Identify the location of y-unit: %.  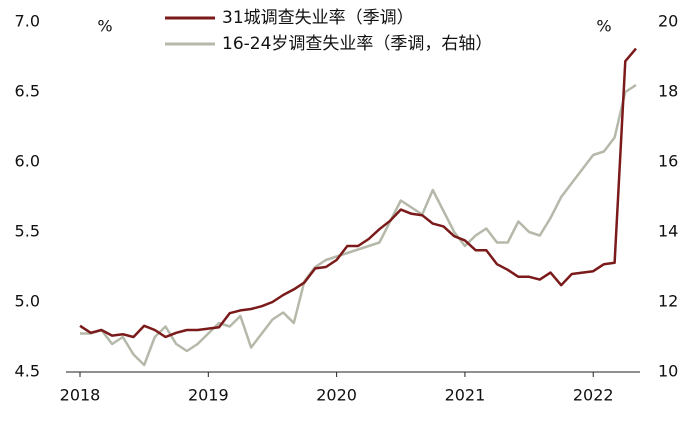
(104, 26).